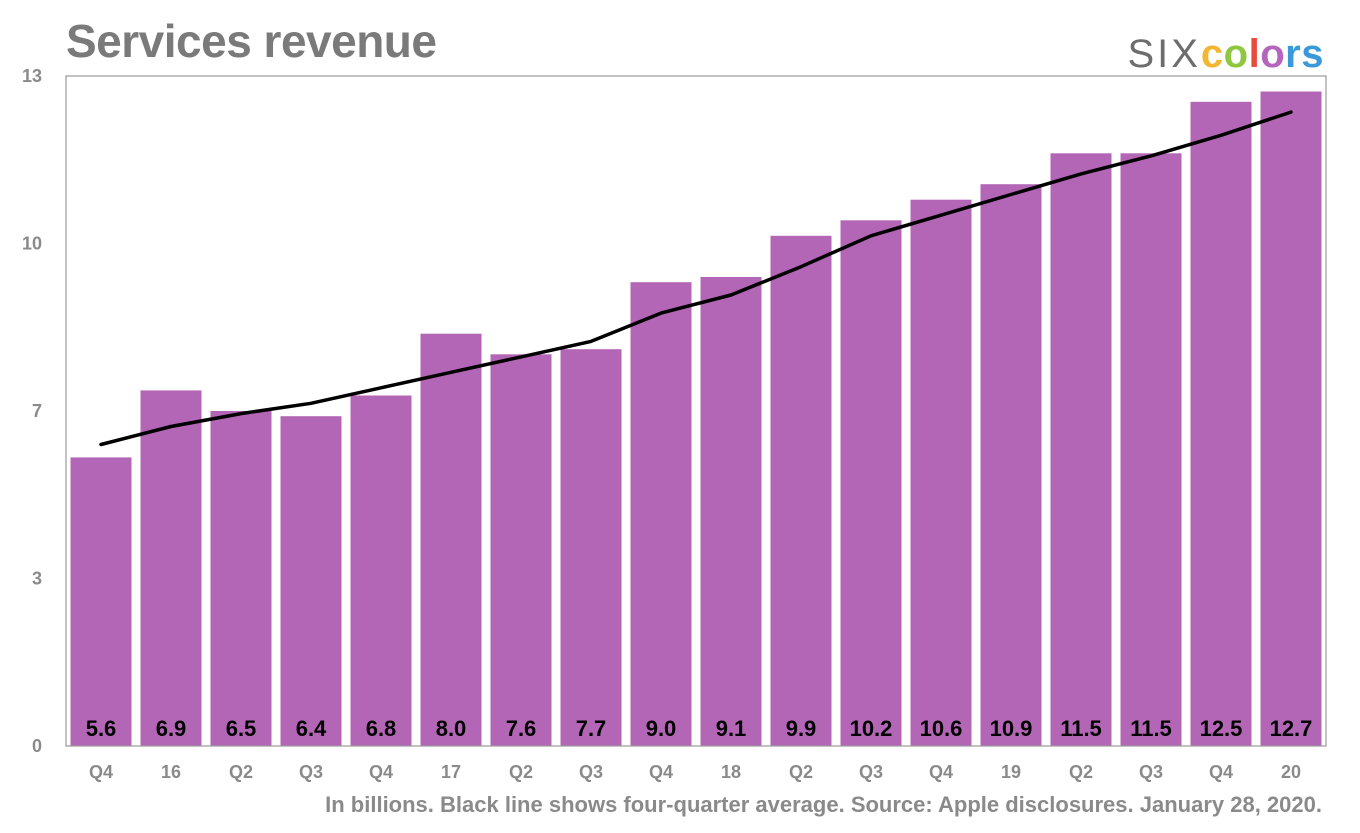 This screenshot has height=833, width=1360. Describe the element at coordinates (661, 728) in the screenshot. I see `data-label: 9.0` at that location.